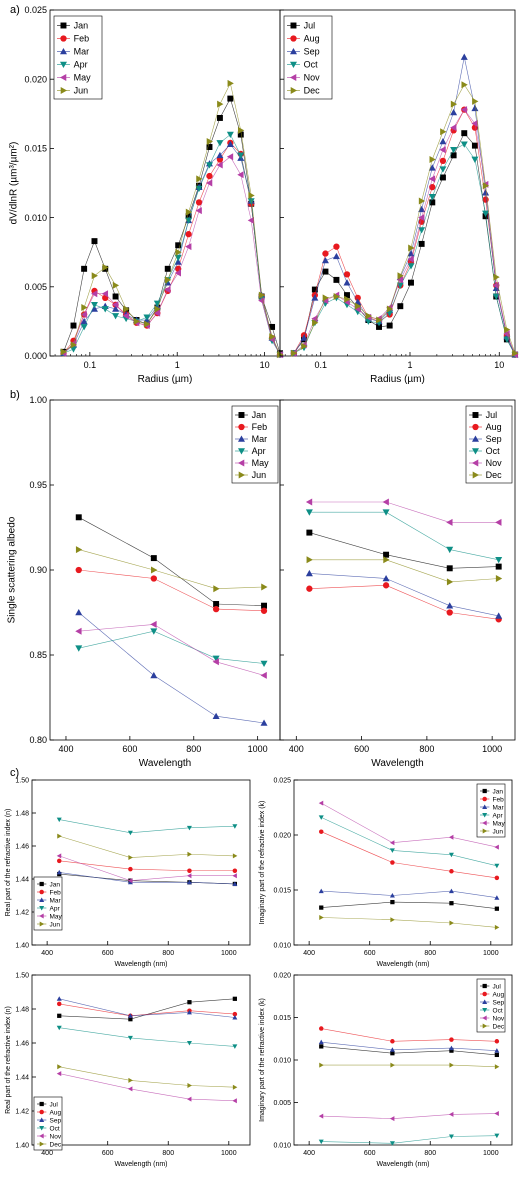 This screenshot has width=520, height=1183. Describe the element at coordinates (140, 1164) in the screenshot. I see `x-axis-label: Wavelength (nm)` at that location.